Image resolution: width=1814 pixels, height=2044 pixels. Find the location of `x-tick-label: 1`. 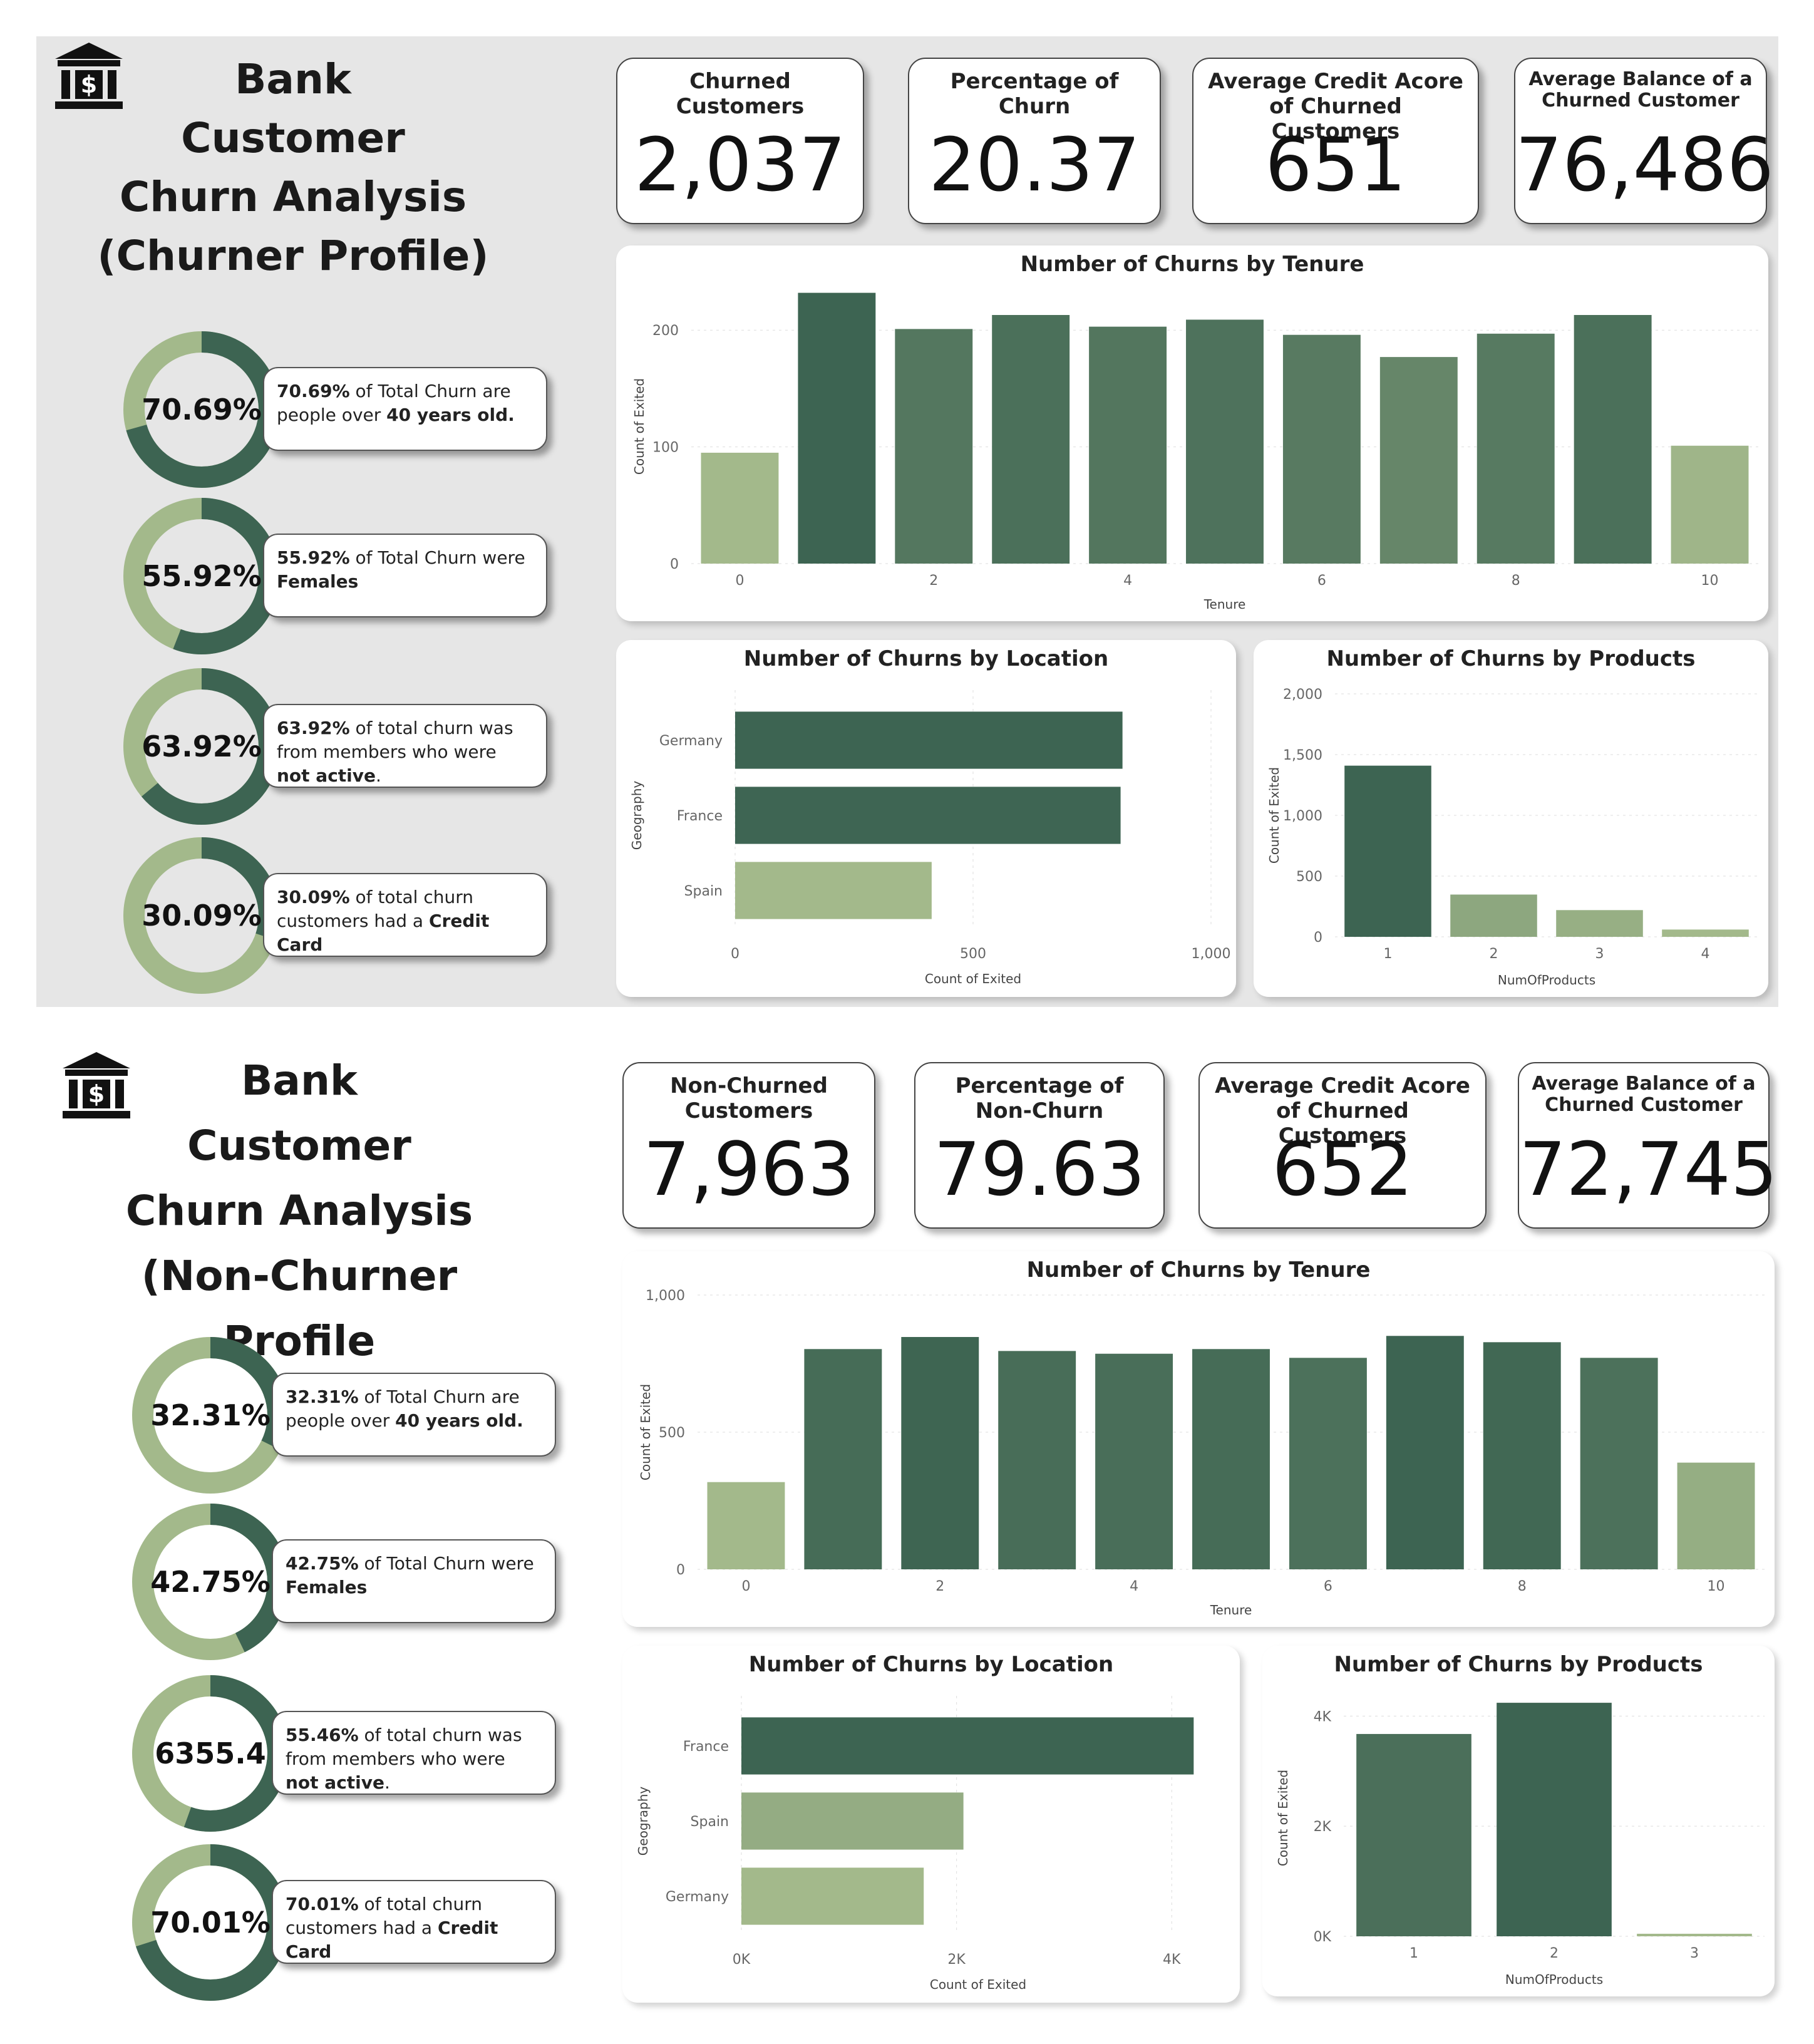

x-tick-label: 1 is located at coordinates (1389, 954).